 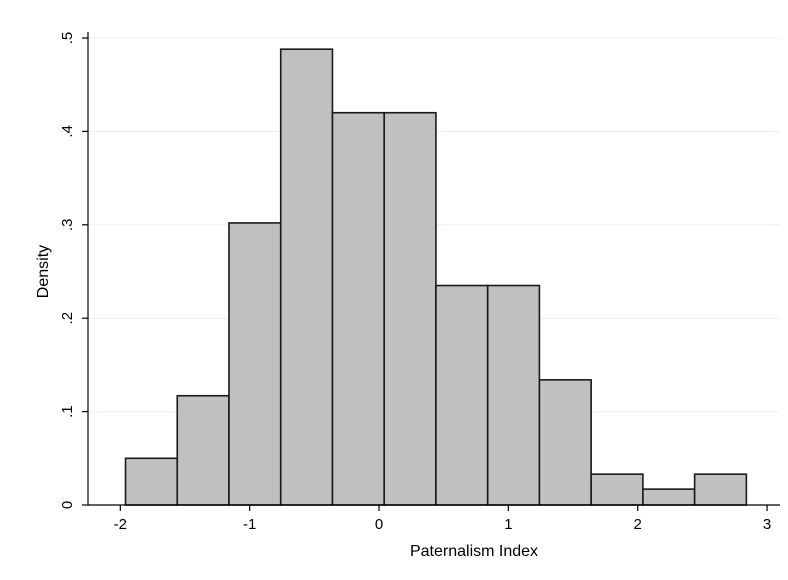 I want to click on y-tick-label-4: .4, so click(x=67, y=131).